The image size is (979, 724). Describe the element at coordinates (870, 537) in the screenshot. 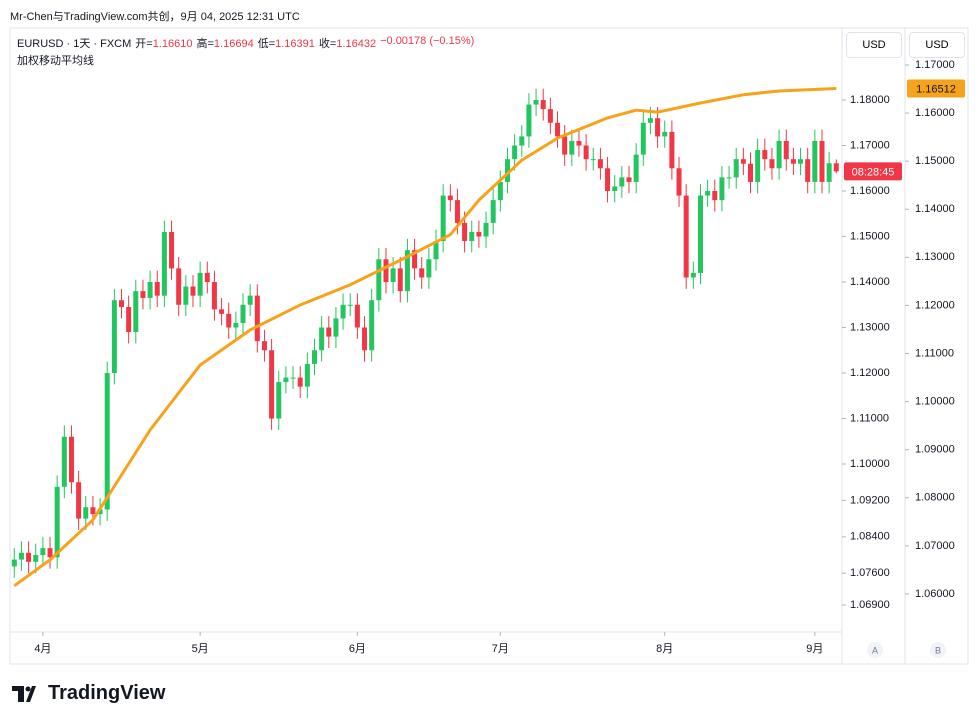

I see `y-tick-label: 1.08400` at that location.